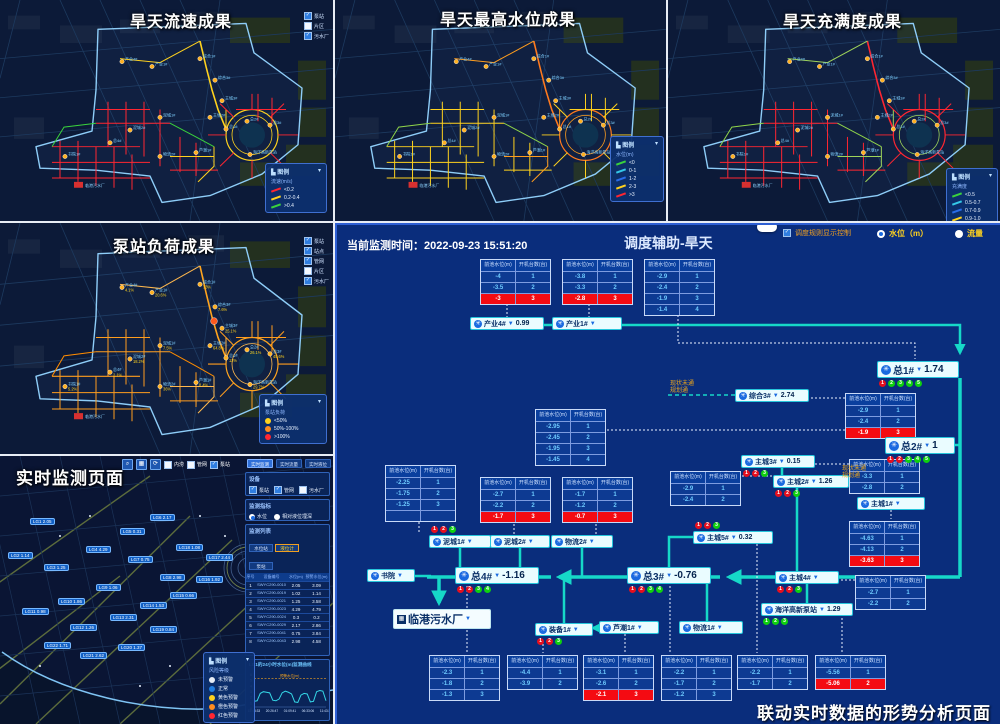 The width and height of the screenshot is (1000, 724). Describe the element at coordinates (261, 566) in the screenshot. I see `list-tab: 泵站` at that location.